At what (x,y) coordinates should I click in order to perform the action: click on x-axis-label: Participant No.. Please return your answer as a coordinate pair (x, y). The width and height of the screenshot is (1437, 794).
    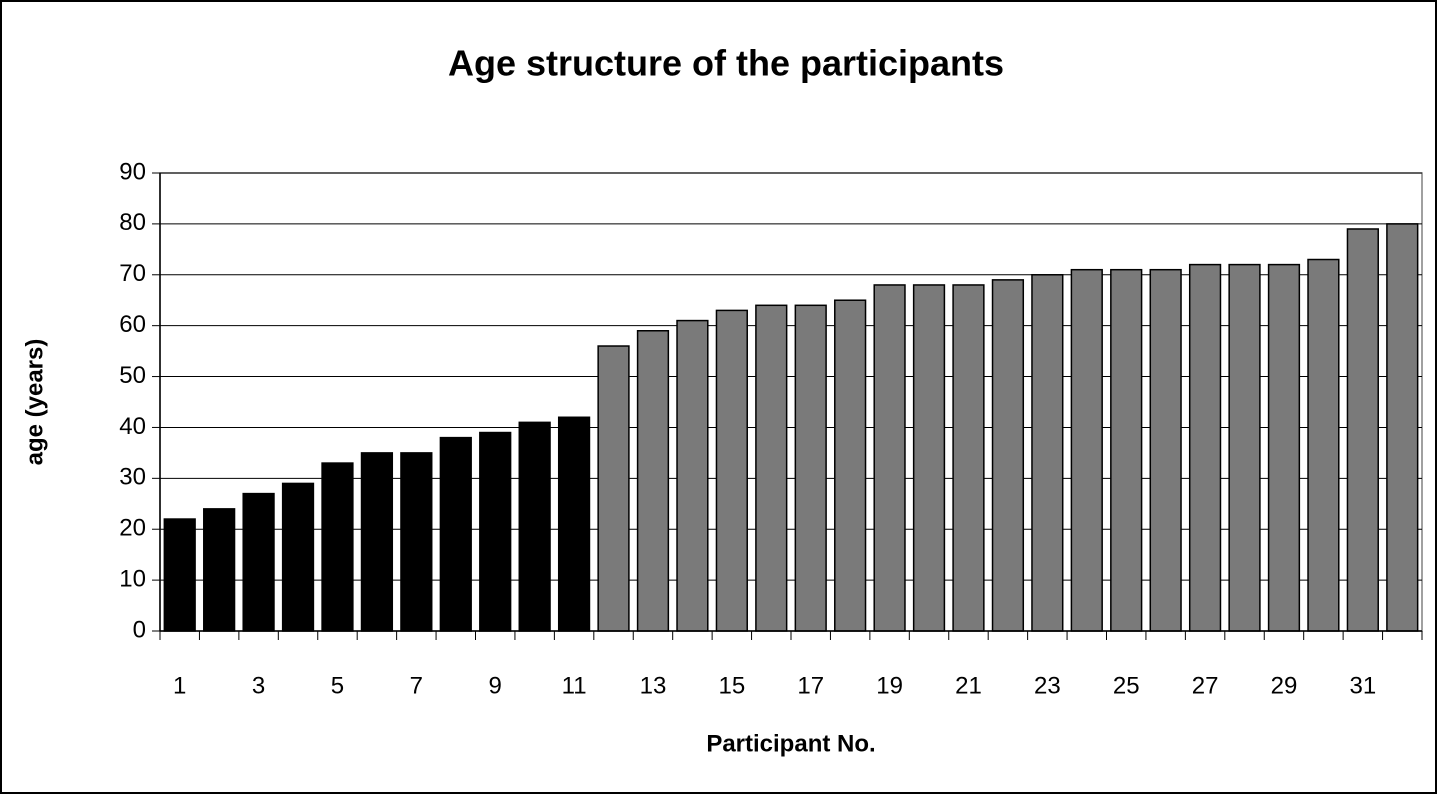
    Looking at the image, I should click on (790, 743).